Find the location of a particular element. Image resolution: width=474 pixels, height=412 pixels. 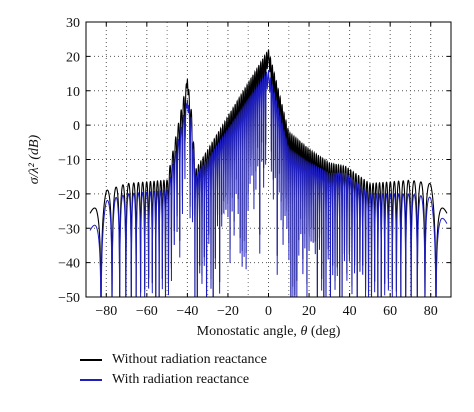

x-tick-label: 80 is located at coordinates (431, 311).